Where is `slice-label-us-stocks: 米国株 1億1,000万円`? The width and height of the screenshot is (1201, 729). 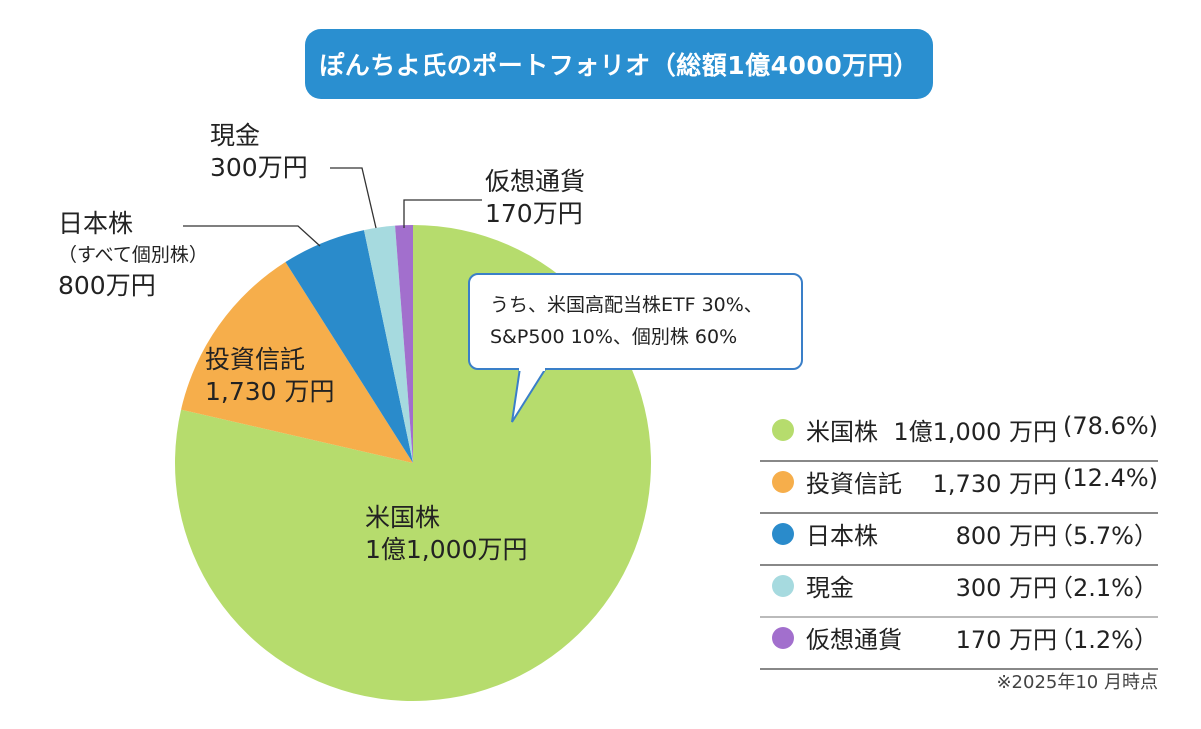
slice-label-us-stocks: 米国株 1億1,000万円 is located at coordinates (446, 534).